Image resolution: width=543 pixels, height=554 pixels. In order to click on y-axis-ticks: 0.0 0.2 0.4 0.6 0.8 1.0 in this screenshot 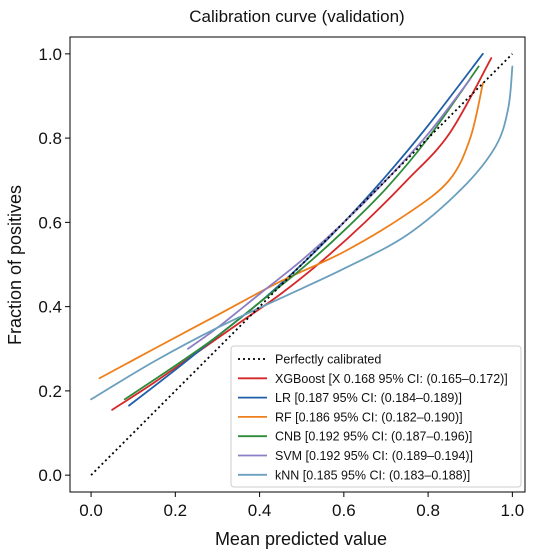, I will do `click(54, 265)`.